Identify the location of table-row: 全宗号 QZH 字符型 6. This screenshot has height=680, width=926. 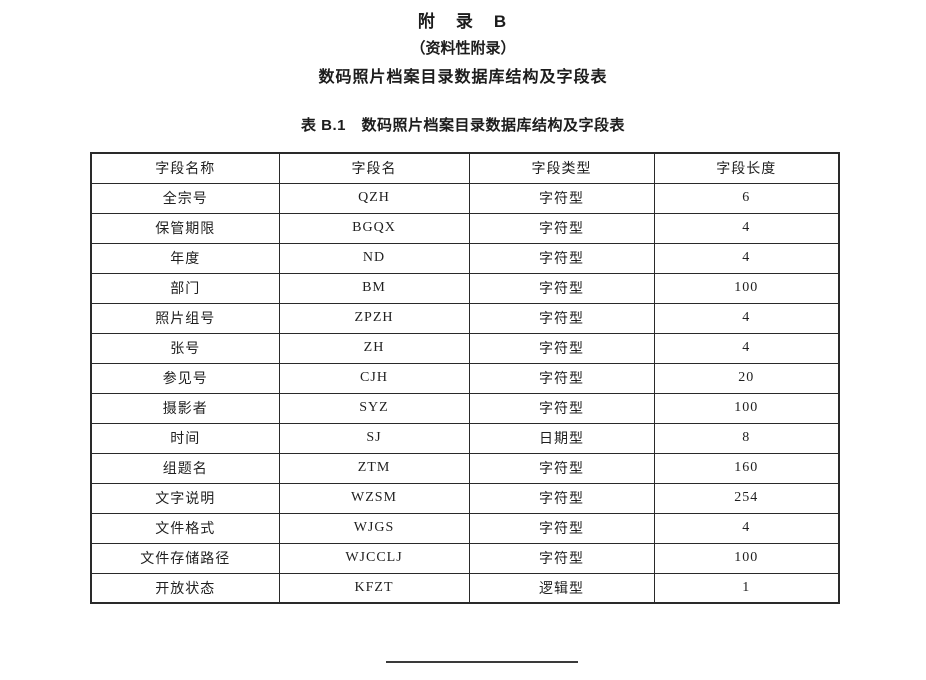
(465, 198).